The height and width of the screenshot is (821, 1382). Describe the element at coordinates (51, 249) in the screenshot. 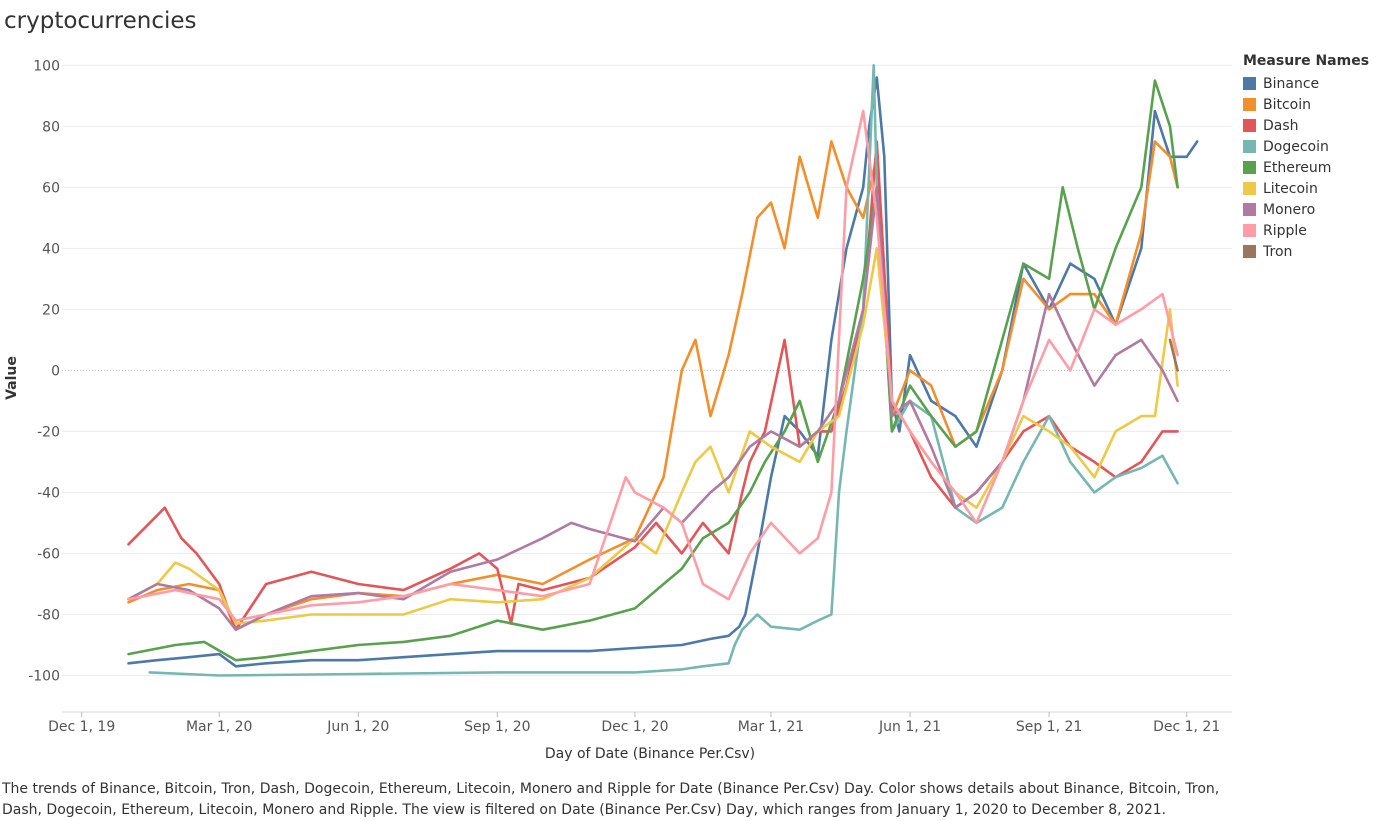

I see `y-tick-label: 40` at that location.